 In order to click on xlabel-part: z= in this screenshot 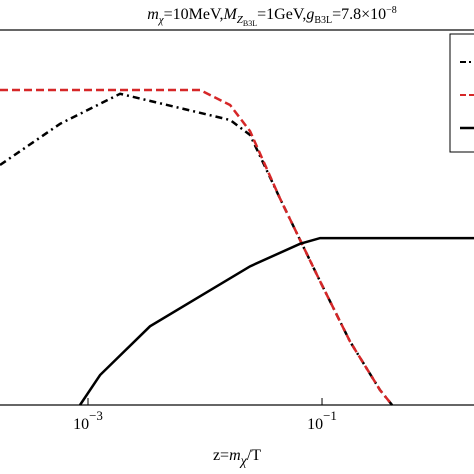, I will do `click(221, 455)`.